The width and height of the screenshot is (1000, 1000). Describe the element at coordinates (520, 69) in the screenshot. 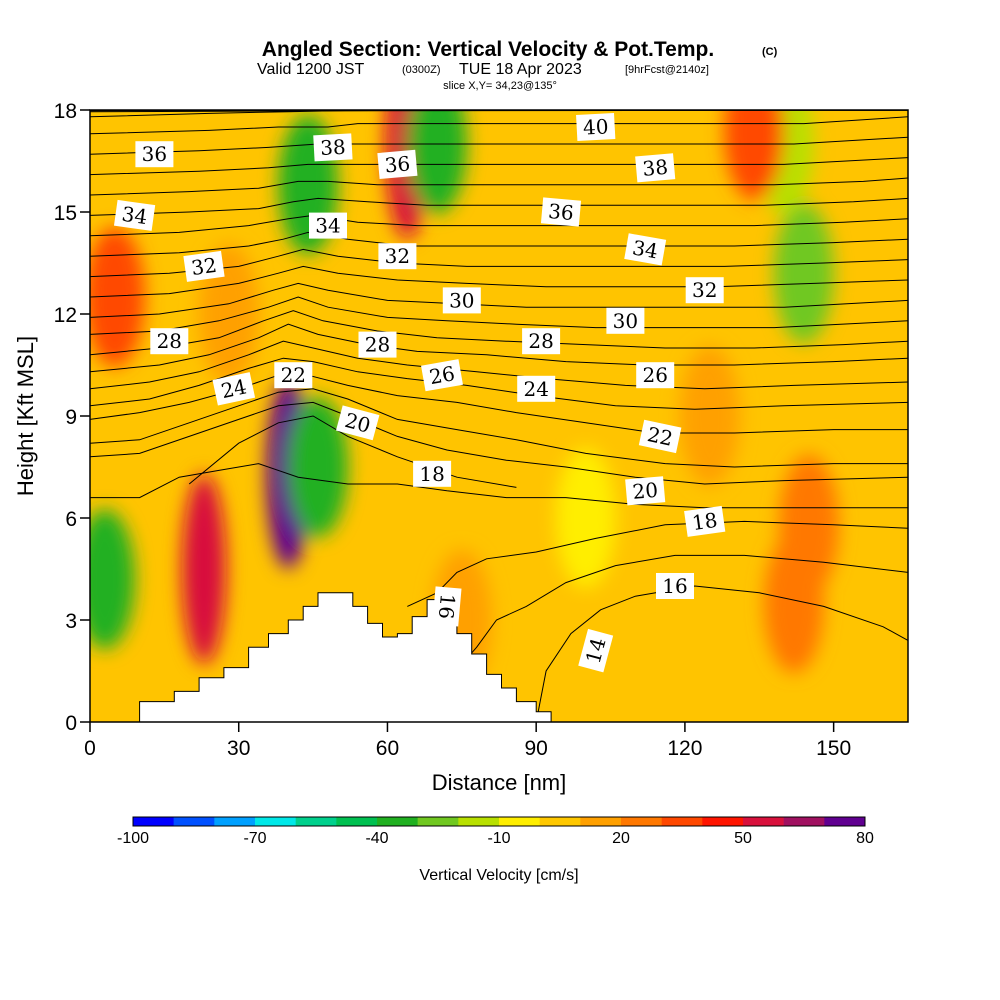

I see `valid-date: TUE 18 Apr 2023` at that location.